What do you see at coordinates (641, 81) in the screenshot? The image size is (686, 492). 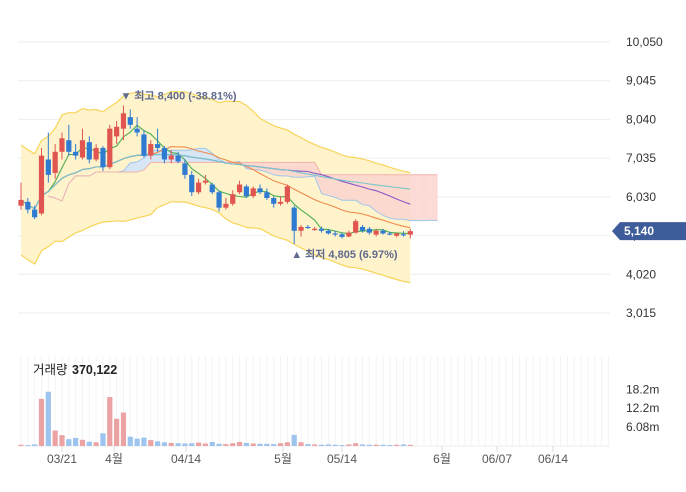 I see `y-tick-label: 9,045` at bounding box center [641, 81].